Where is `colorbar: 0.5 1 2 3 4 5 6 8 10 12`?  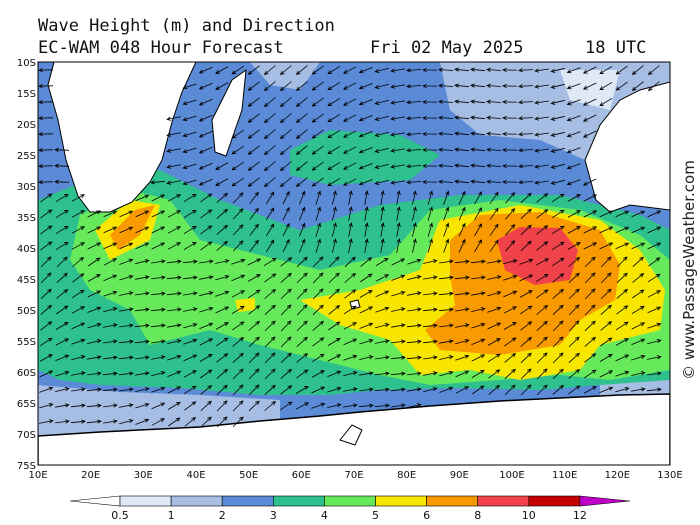
colorbar: 0.5 1 2 3 4 5 6 8 10 12 is located at coordinates (349, 508).